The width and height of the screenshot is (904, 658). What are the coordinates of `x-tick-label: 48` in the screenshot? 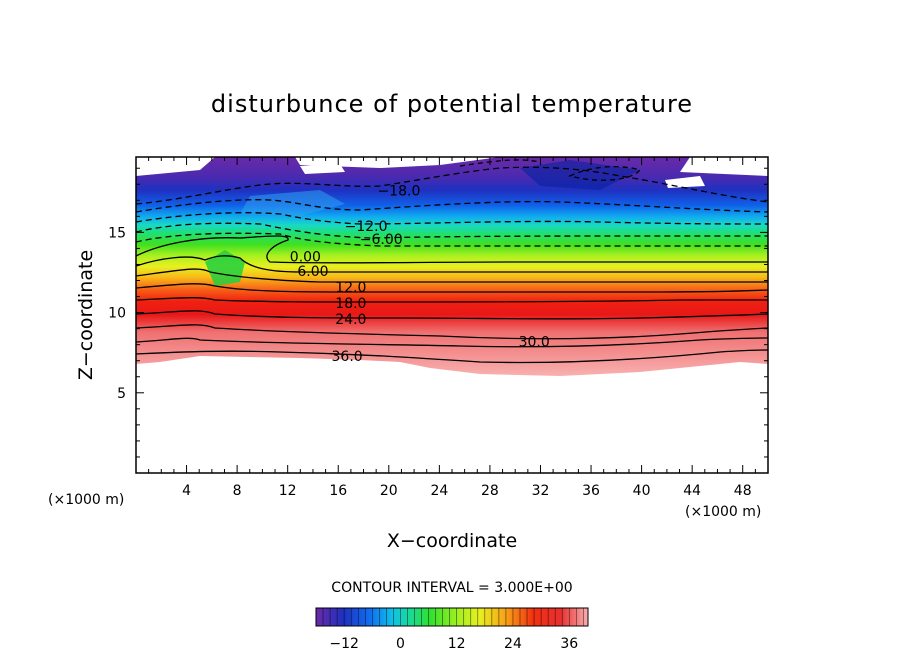 It's located at (743, 491).